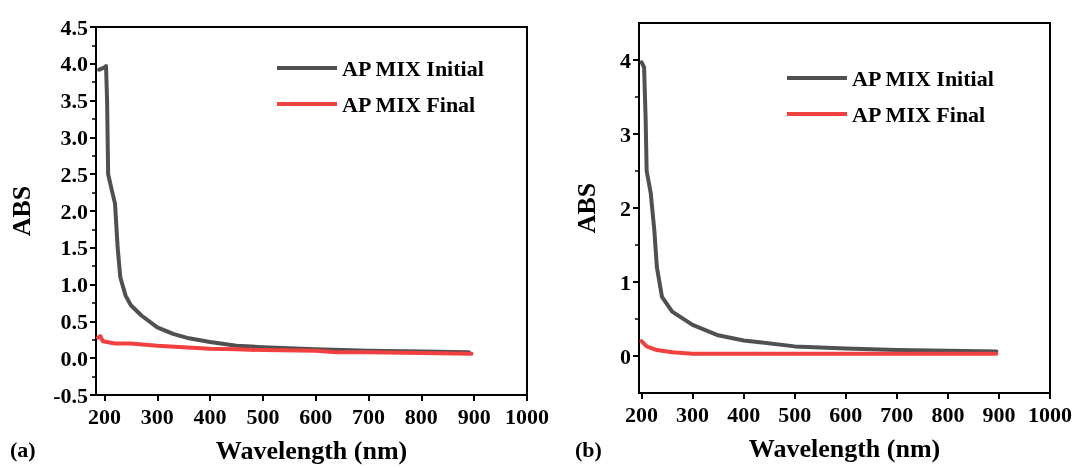 The height and width of the screenshot is (468, 1075). What do you see at coordinates (625, 134) in the screenshot?
I see `y-tick-label: 3` at bounding box center [625, 134].